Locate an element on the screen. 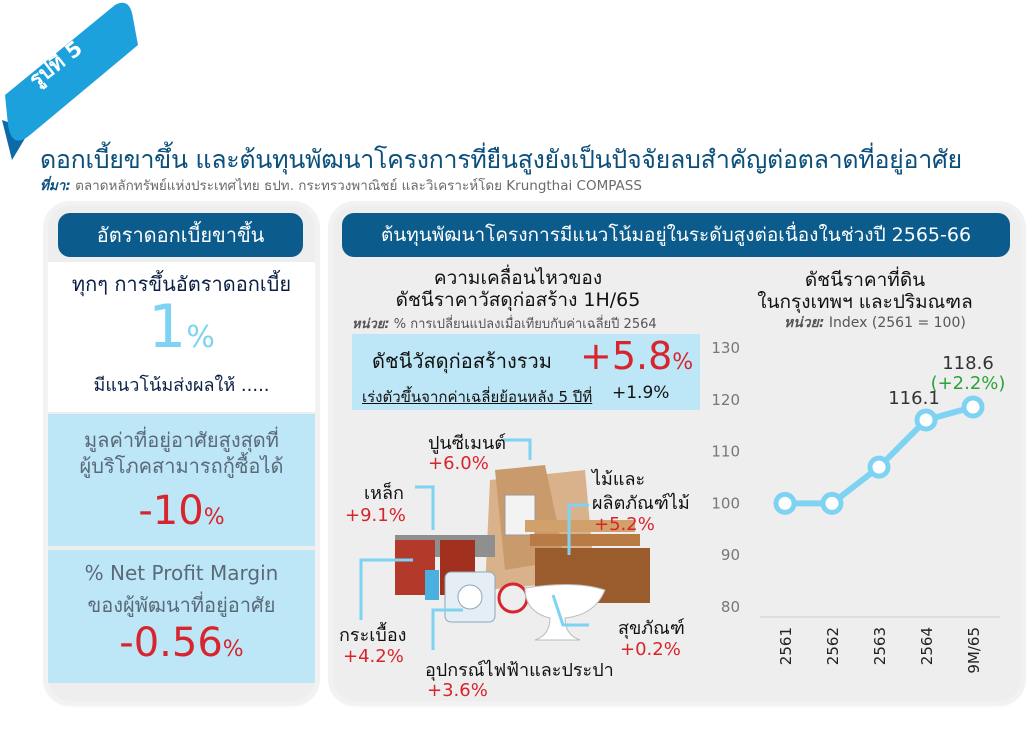 This screenshot has height=729, width=1032. data-label-3: 116.1 is located at coordinates (914, 398).